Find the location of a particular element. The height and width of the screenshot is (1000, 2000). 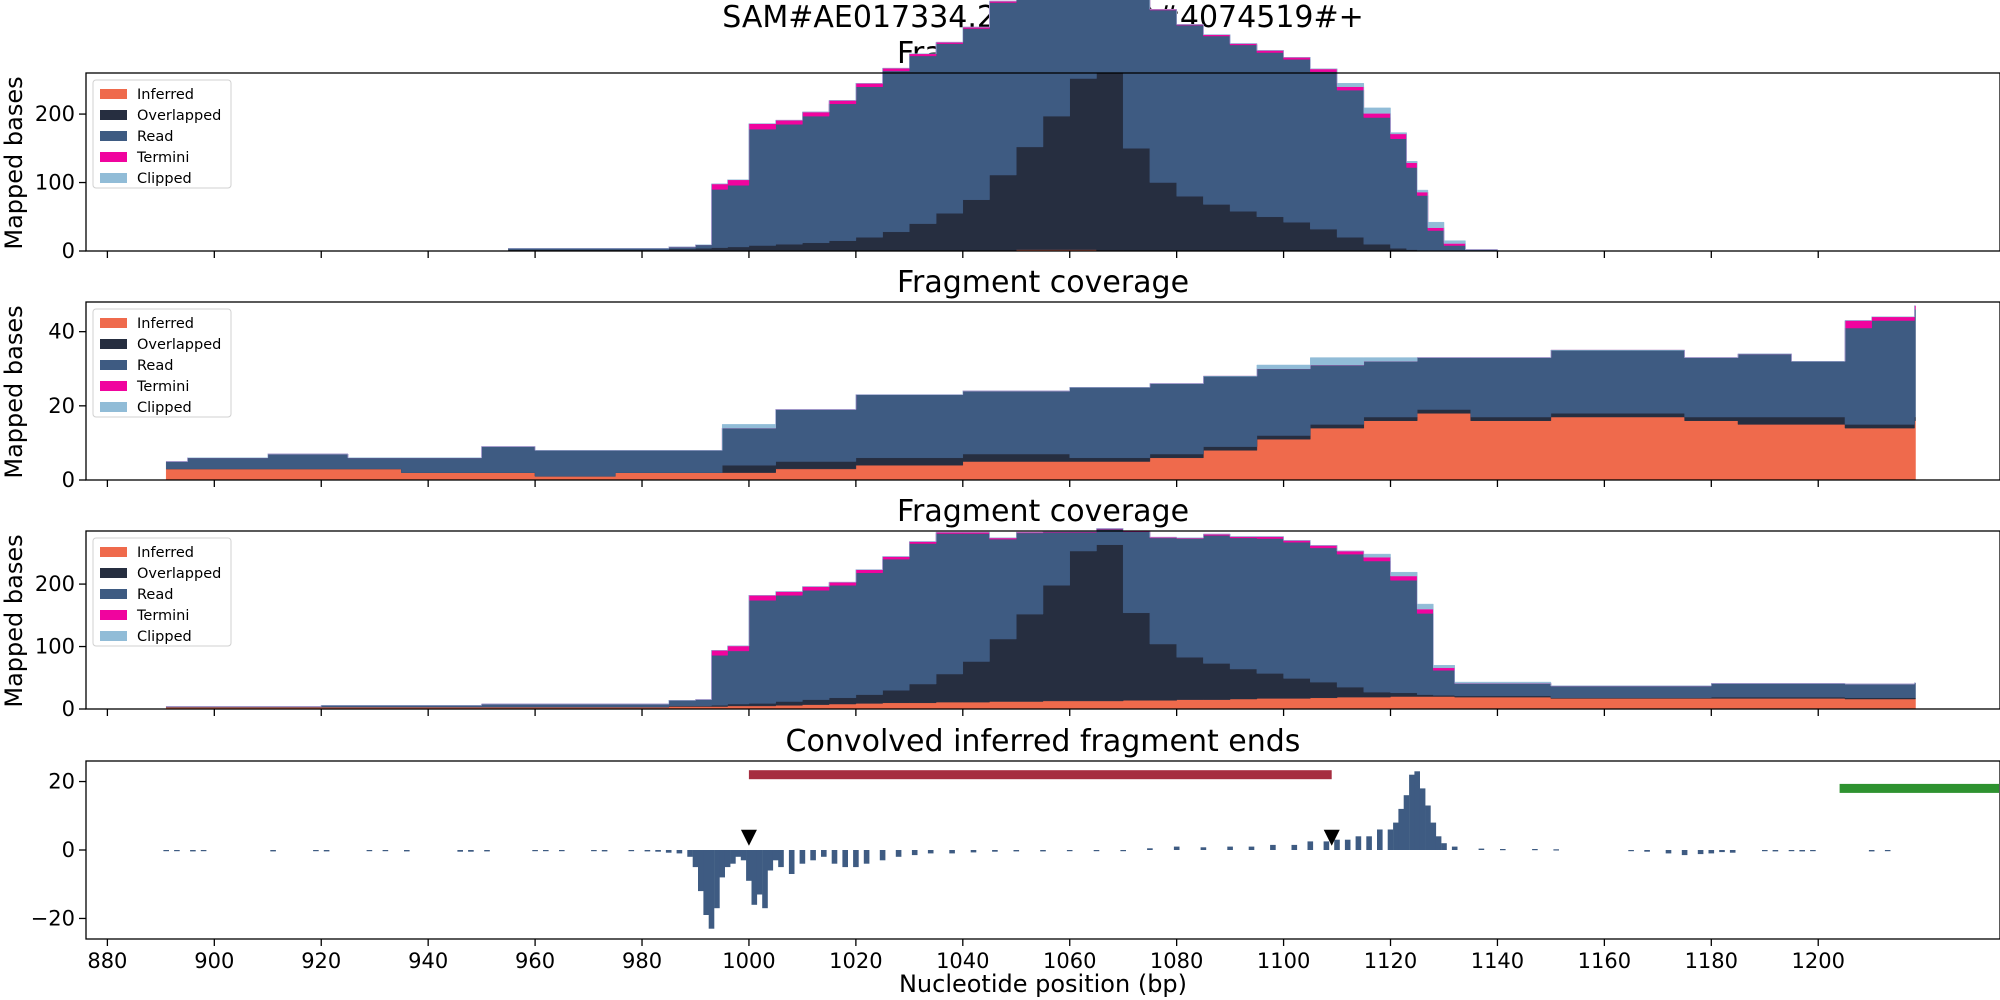

green-bar-interval is located at coordinates (1919, 788).